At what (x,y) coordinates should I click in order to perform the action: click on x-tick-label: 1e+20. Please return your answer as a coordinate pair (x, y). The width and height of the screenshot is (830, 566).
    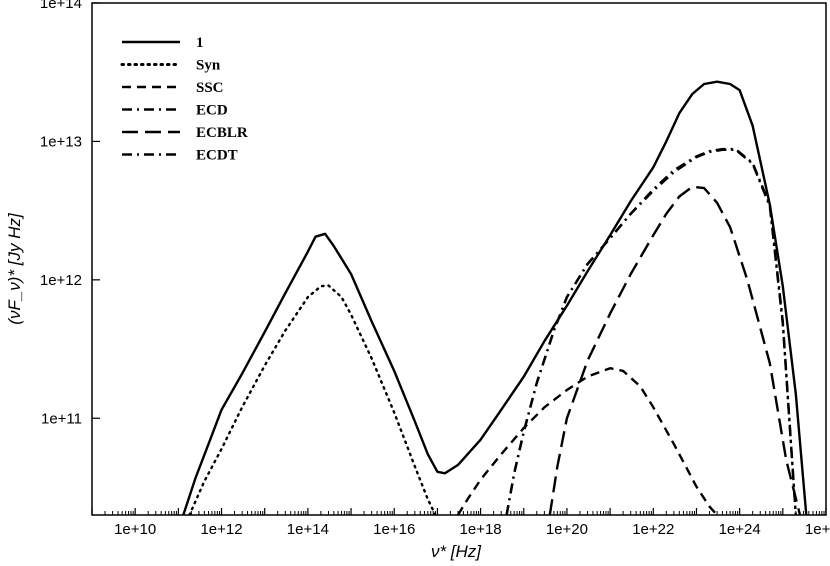
    Looking at the image, I should click on (567, 529).